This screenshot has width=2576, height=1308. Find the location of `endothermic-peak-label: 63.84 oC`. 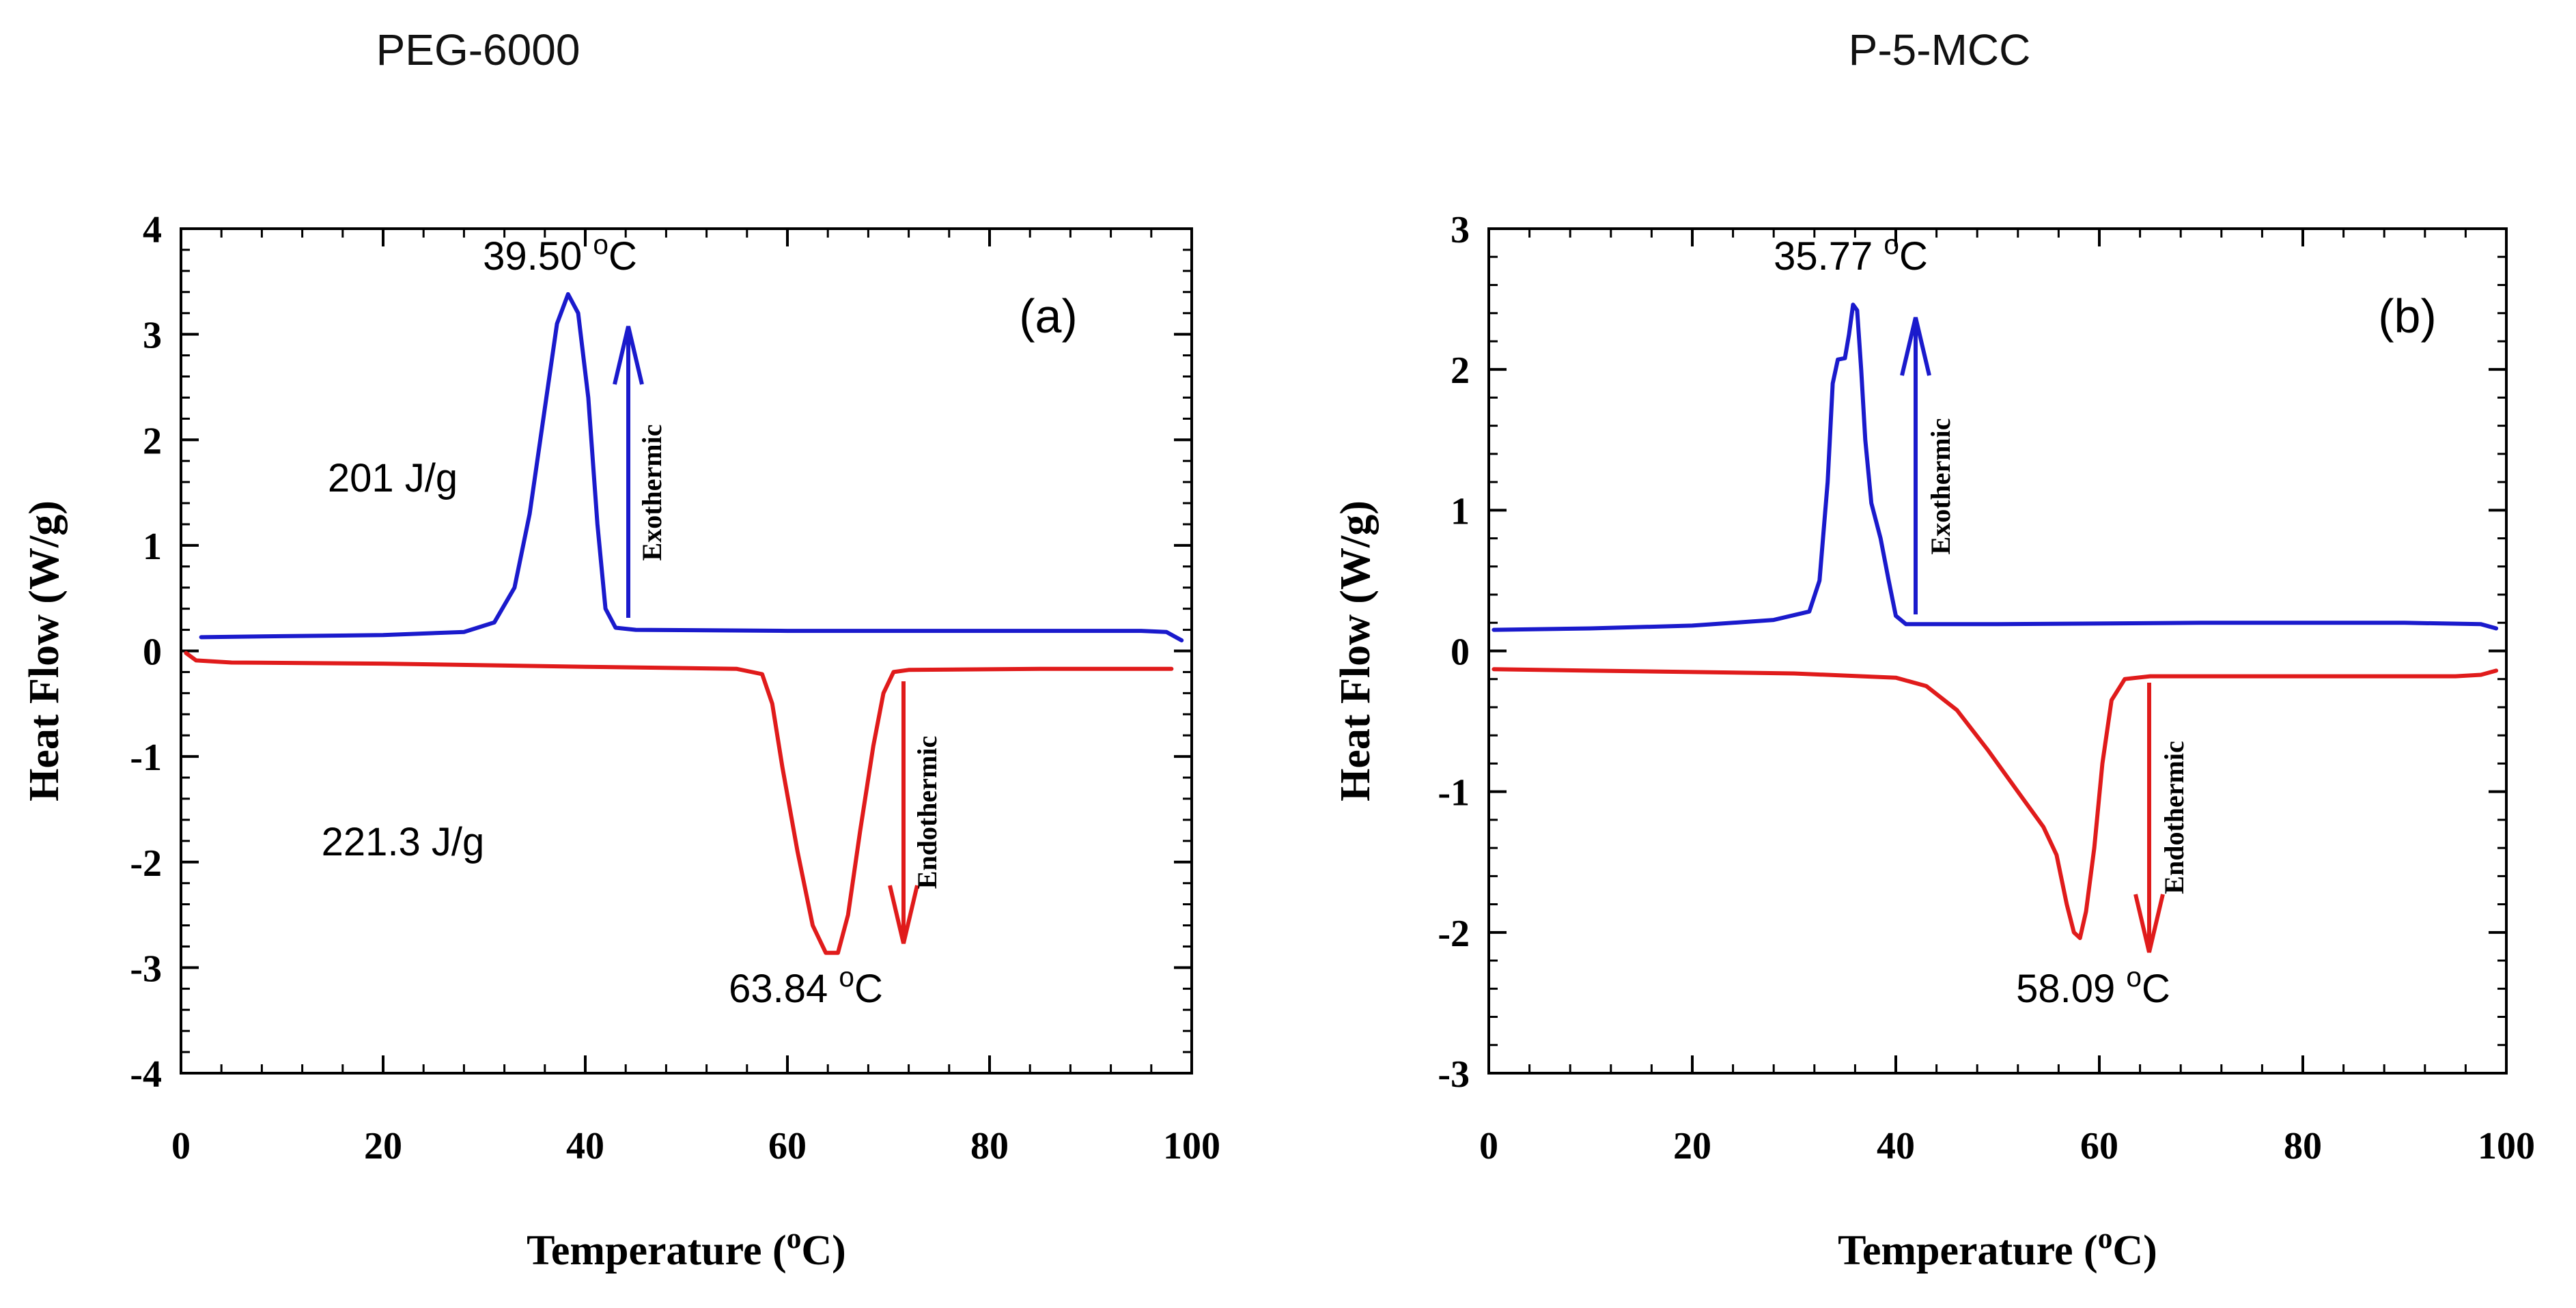

endothermic-peak-label: 63.84 oC is located at coordinates (806, 986).